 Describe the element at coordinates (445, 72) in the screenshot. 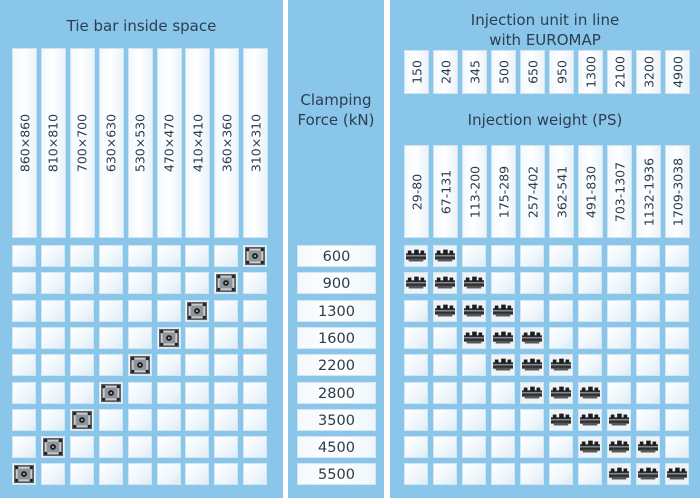

I see `injection-unit-header: 240` at that location.